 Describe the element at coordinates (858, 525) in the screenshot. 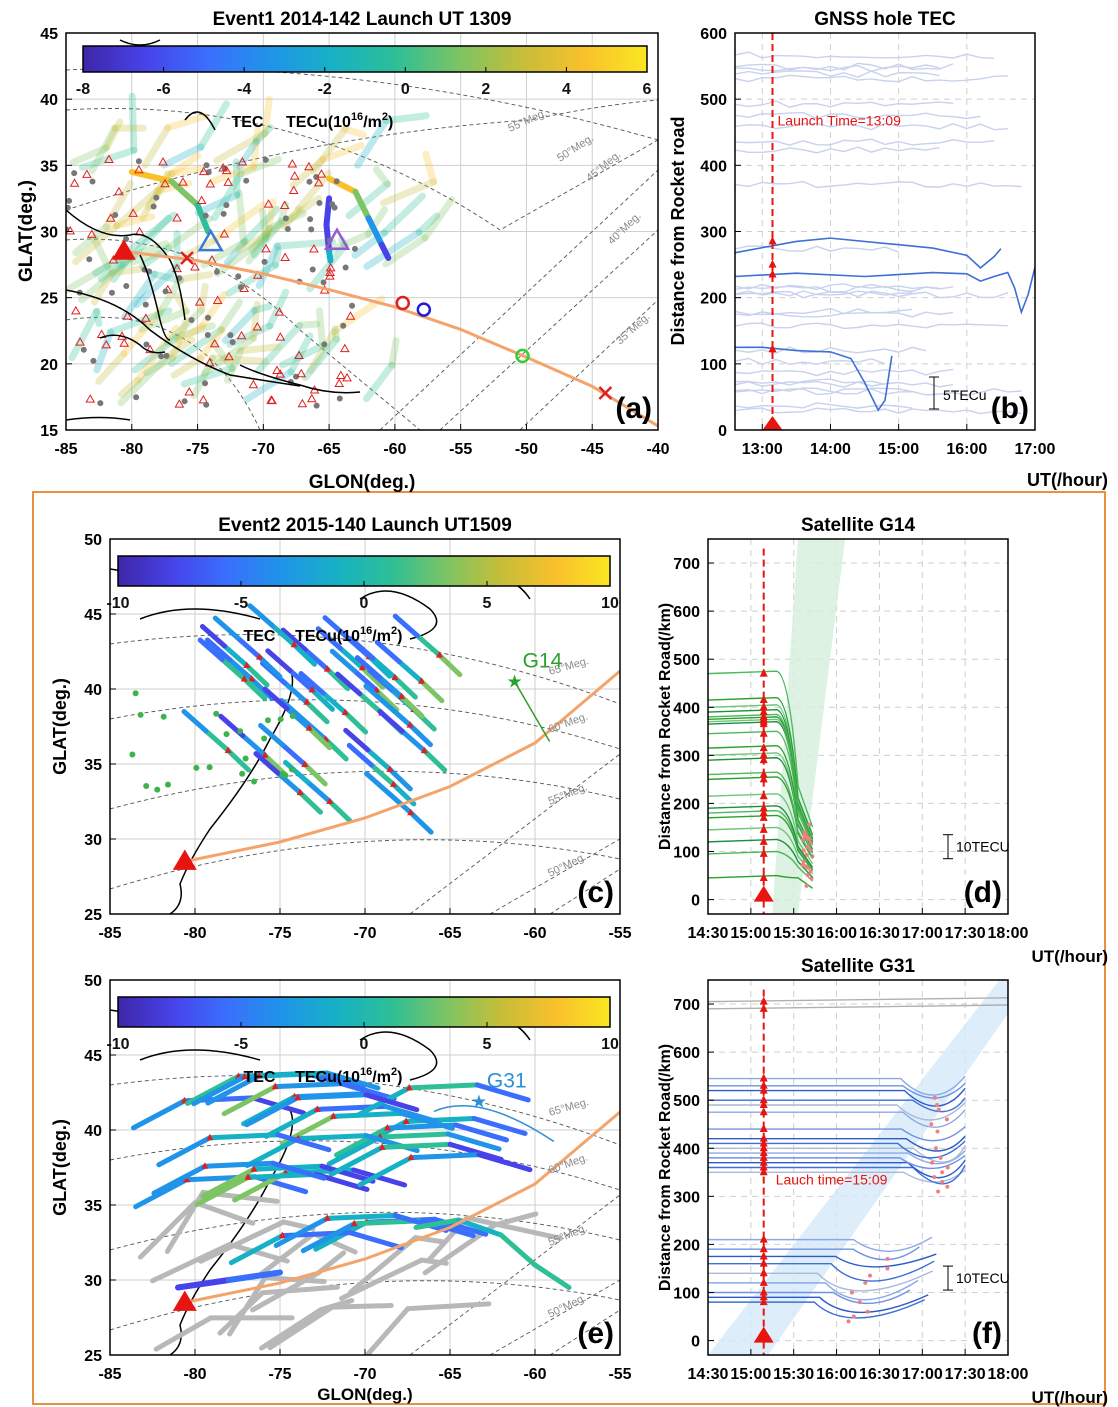

I see `panel-title: Satellite G14` at that location.